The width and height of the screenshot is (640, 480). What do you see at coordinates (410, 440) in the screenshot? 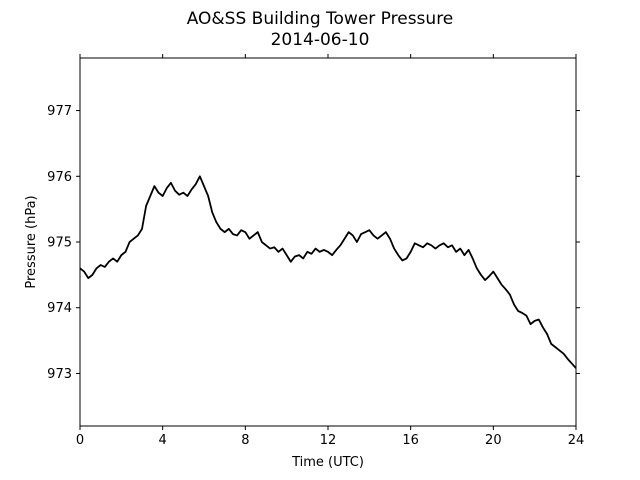
I see `x-tick-label: 16` at bounding box center [410, 440].